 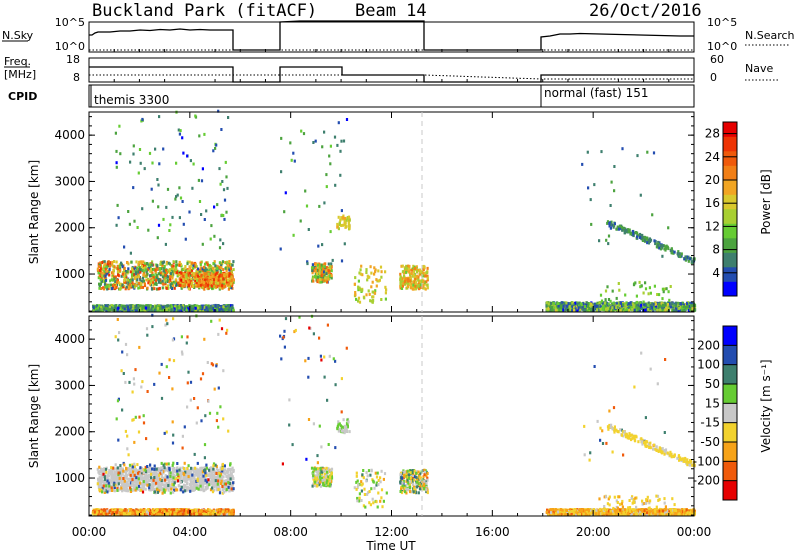 What do you see at coordinates (22, 96) in the screenshot?
I see `cpid-label: CPID` at bounding box center [22, 96].